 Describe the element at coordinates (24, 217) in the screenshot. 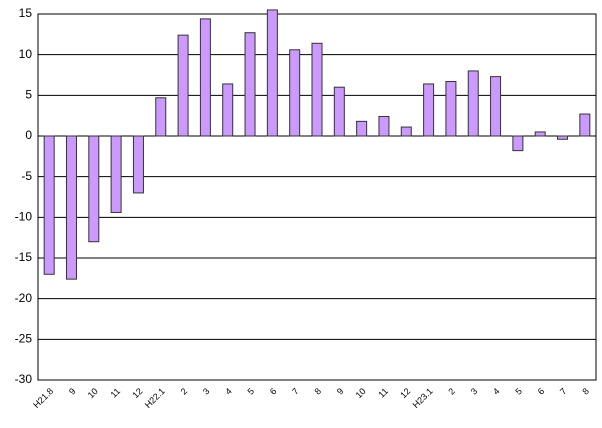

I see `y-tick-label: -10` at that location.